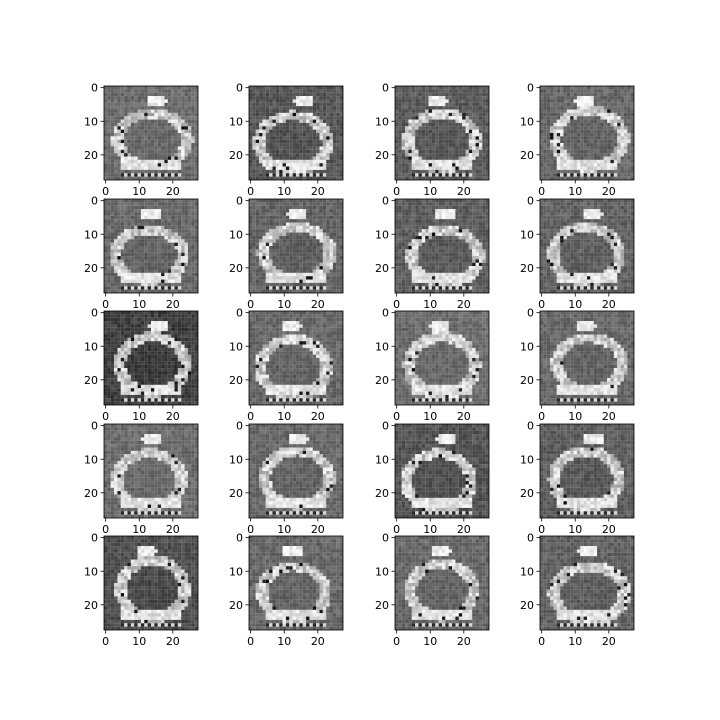 The width and height of the screenshot is (720, 720). Describe the element at coordinates (173, 191) in the screenshot. I see `x-tick-label: 20` at that location.